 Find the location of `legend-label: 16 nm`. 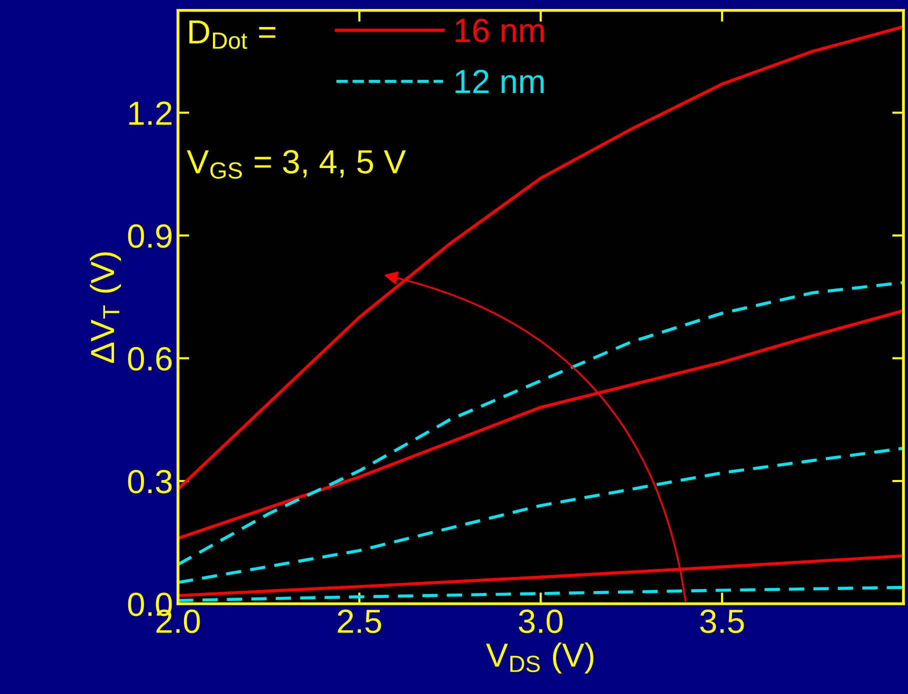

legend-label: 16 nm is located at coordinates (500, 30).